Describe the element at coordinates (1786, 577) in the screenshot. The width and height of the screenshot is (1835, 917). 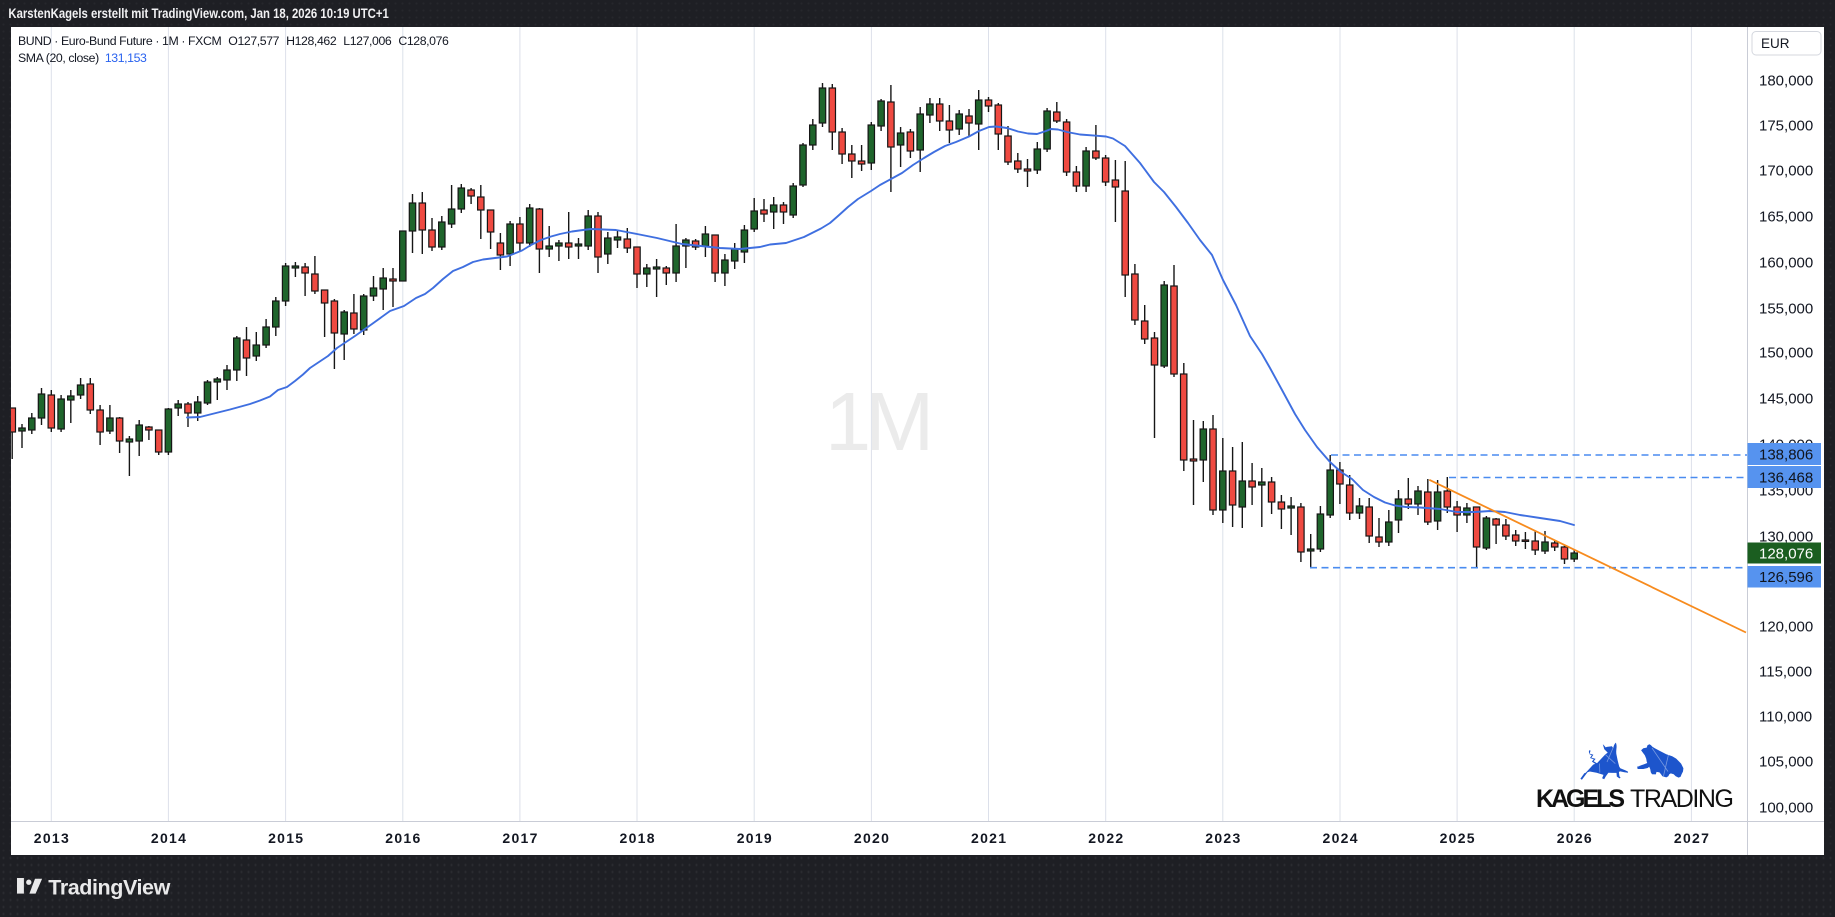
I see `svg-text: 126,596` at that location.